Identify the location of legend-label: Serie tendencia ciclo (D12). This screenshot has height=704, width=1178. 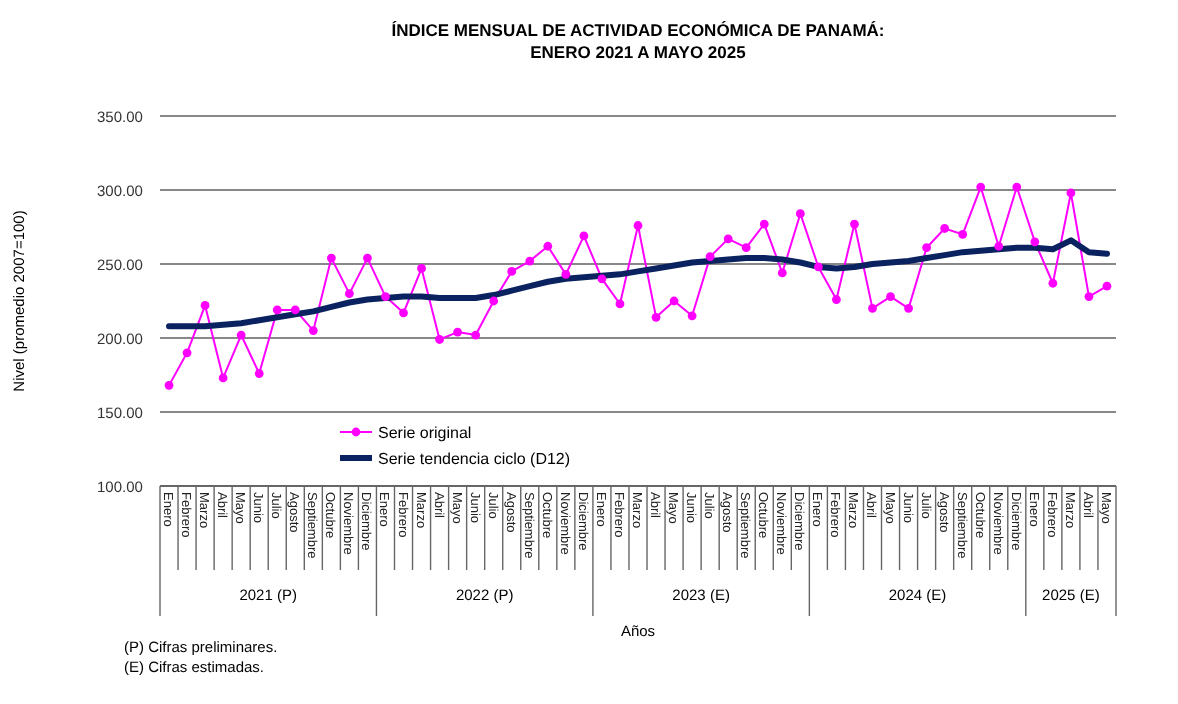
(474, 459).